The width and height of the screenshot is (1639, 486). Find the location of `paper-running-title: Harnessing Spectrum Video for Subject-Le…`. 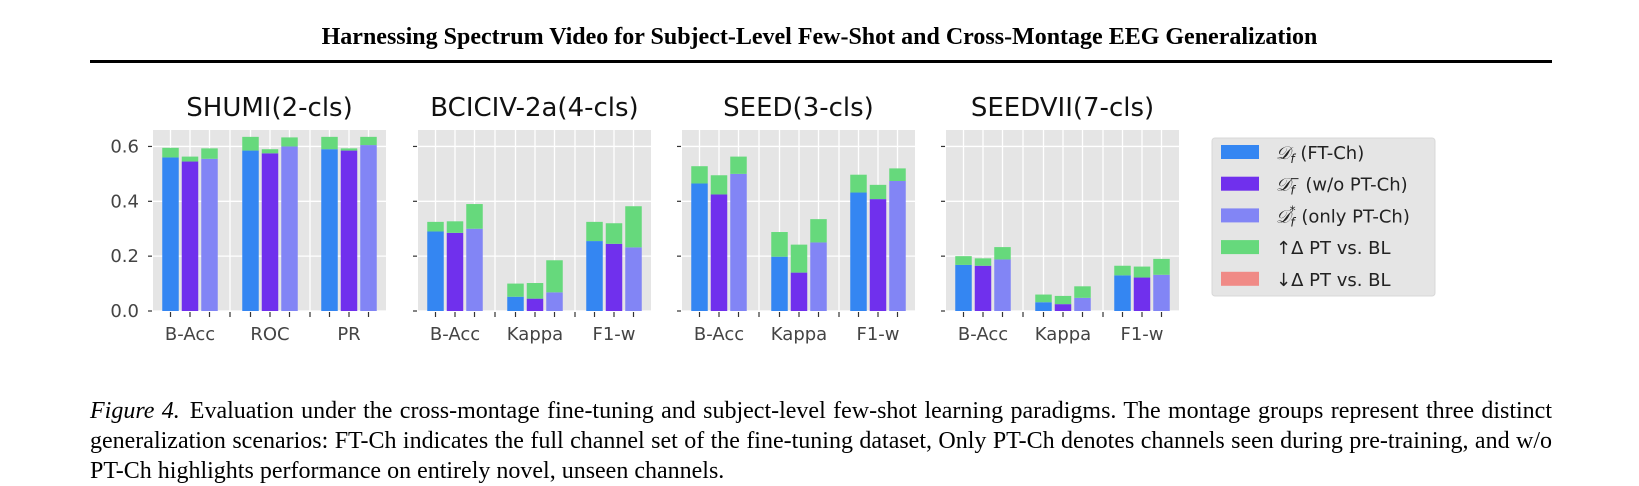

paper-running-title: Harnessing Spectrum Video for Subject-Le… is located at coordinates (819, 37).